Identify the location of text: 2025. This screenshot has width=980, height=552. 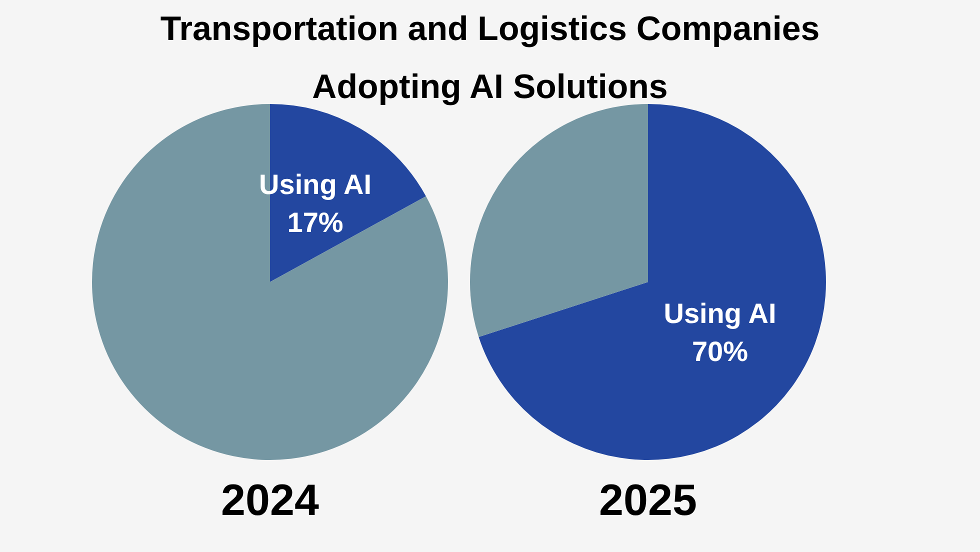
(648, 501).